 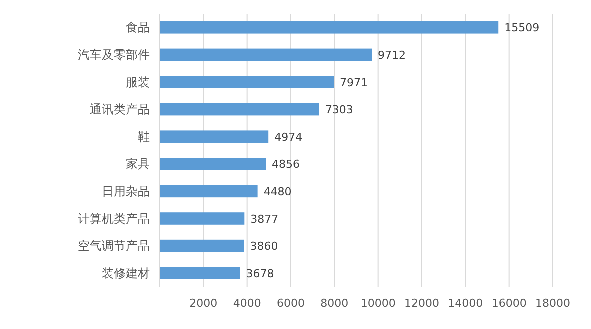 What do you see at coordinates (126, 273) in the screenshot?
I see `y-tick-label: 装修建材` at bounding box center [126, 273].